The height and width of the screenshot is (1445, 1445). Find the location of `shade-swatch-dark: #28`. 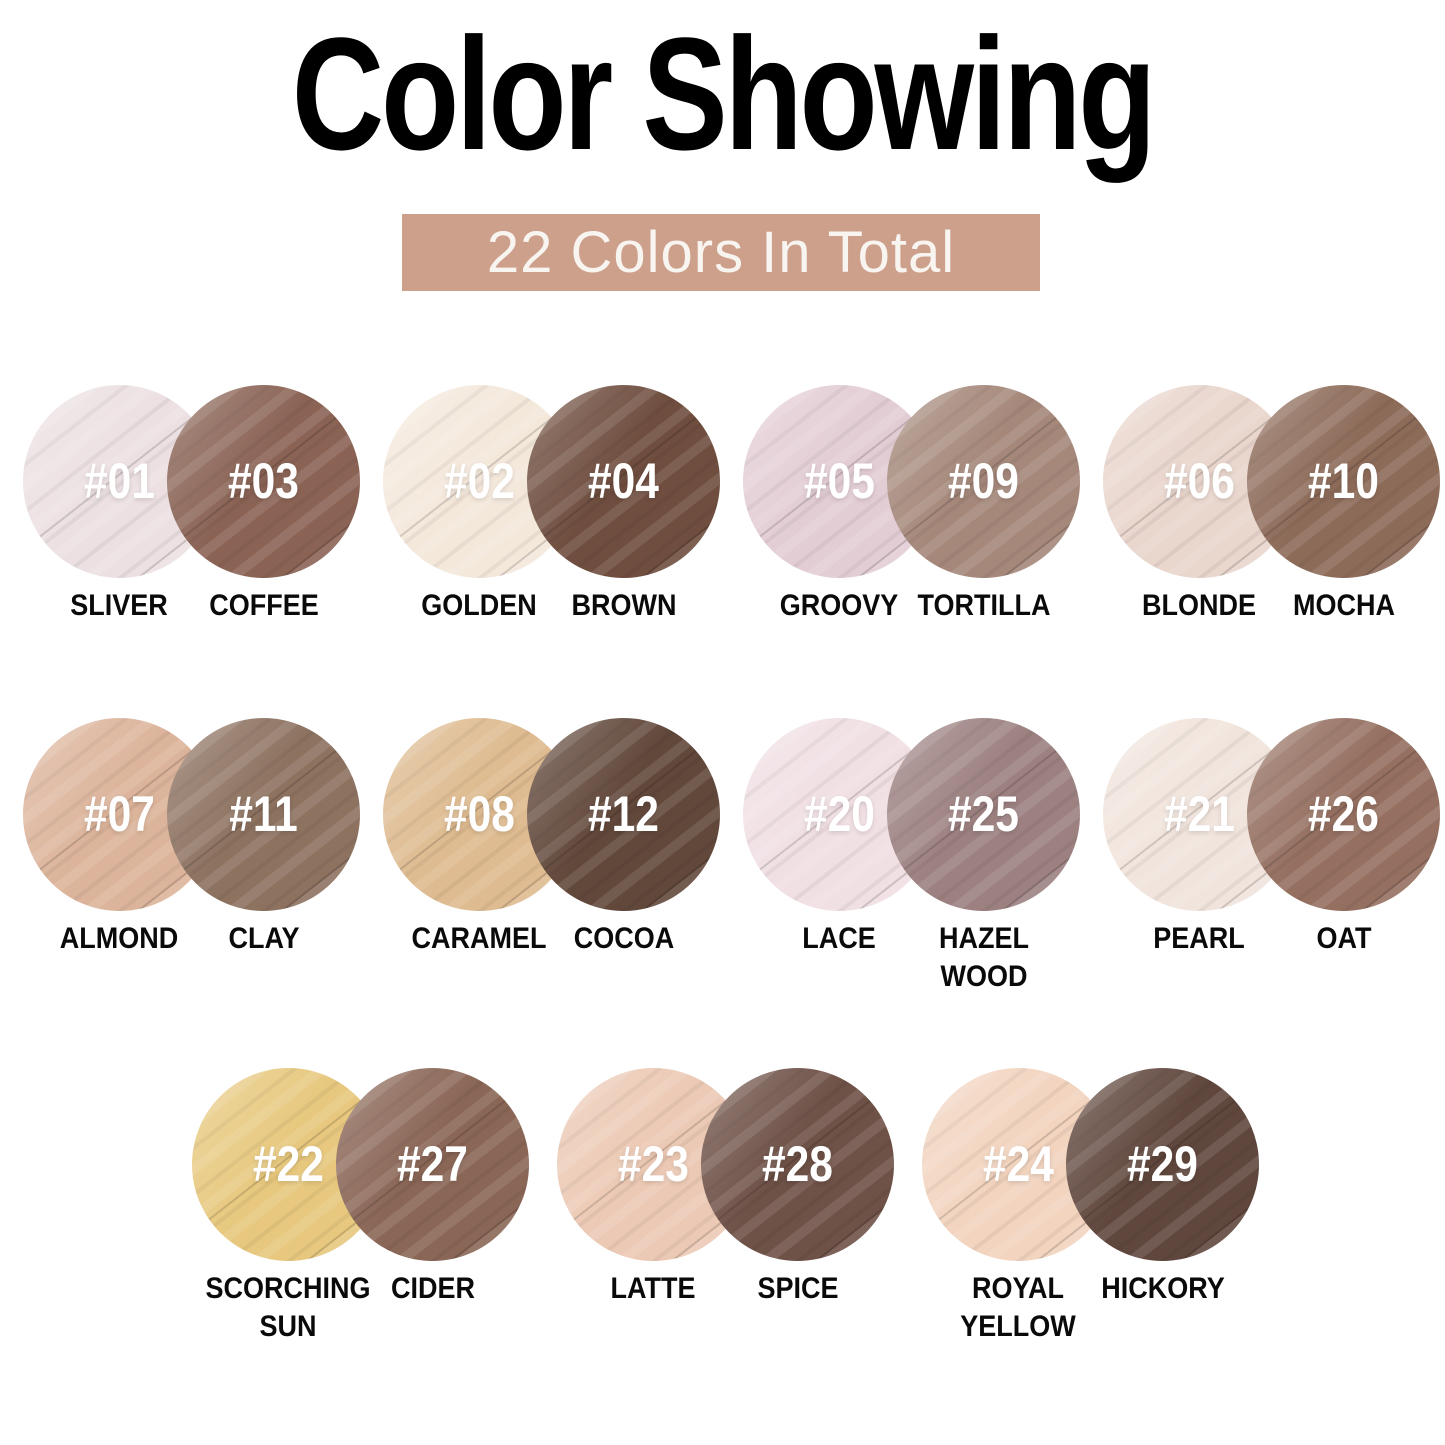

shade-swatch-dark: #28 is located at coordinates (797, 1164).